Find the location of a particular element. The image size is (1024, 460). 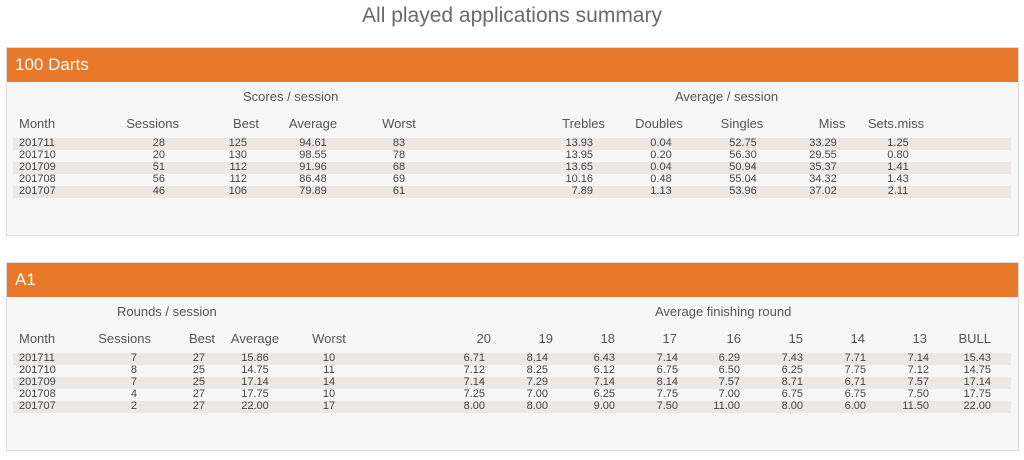

table-cell: 8.14 is located at coordinates (667, 382).